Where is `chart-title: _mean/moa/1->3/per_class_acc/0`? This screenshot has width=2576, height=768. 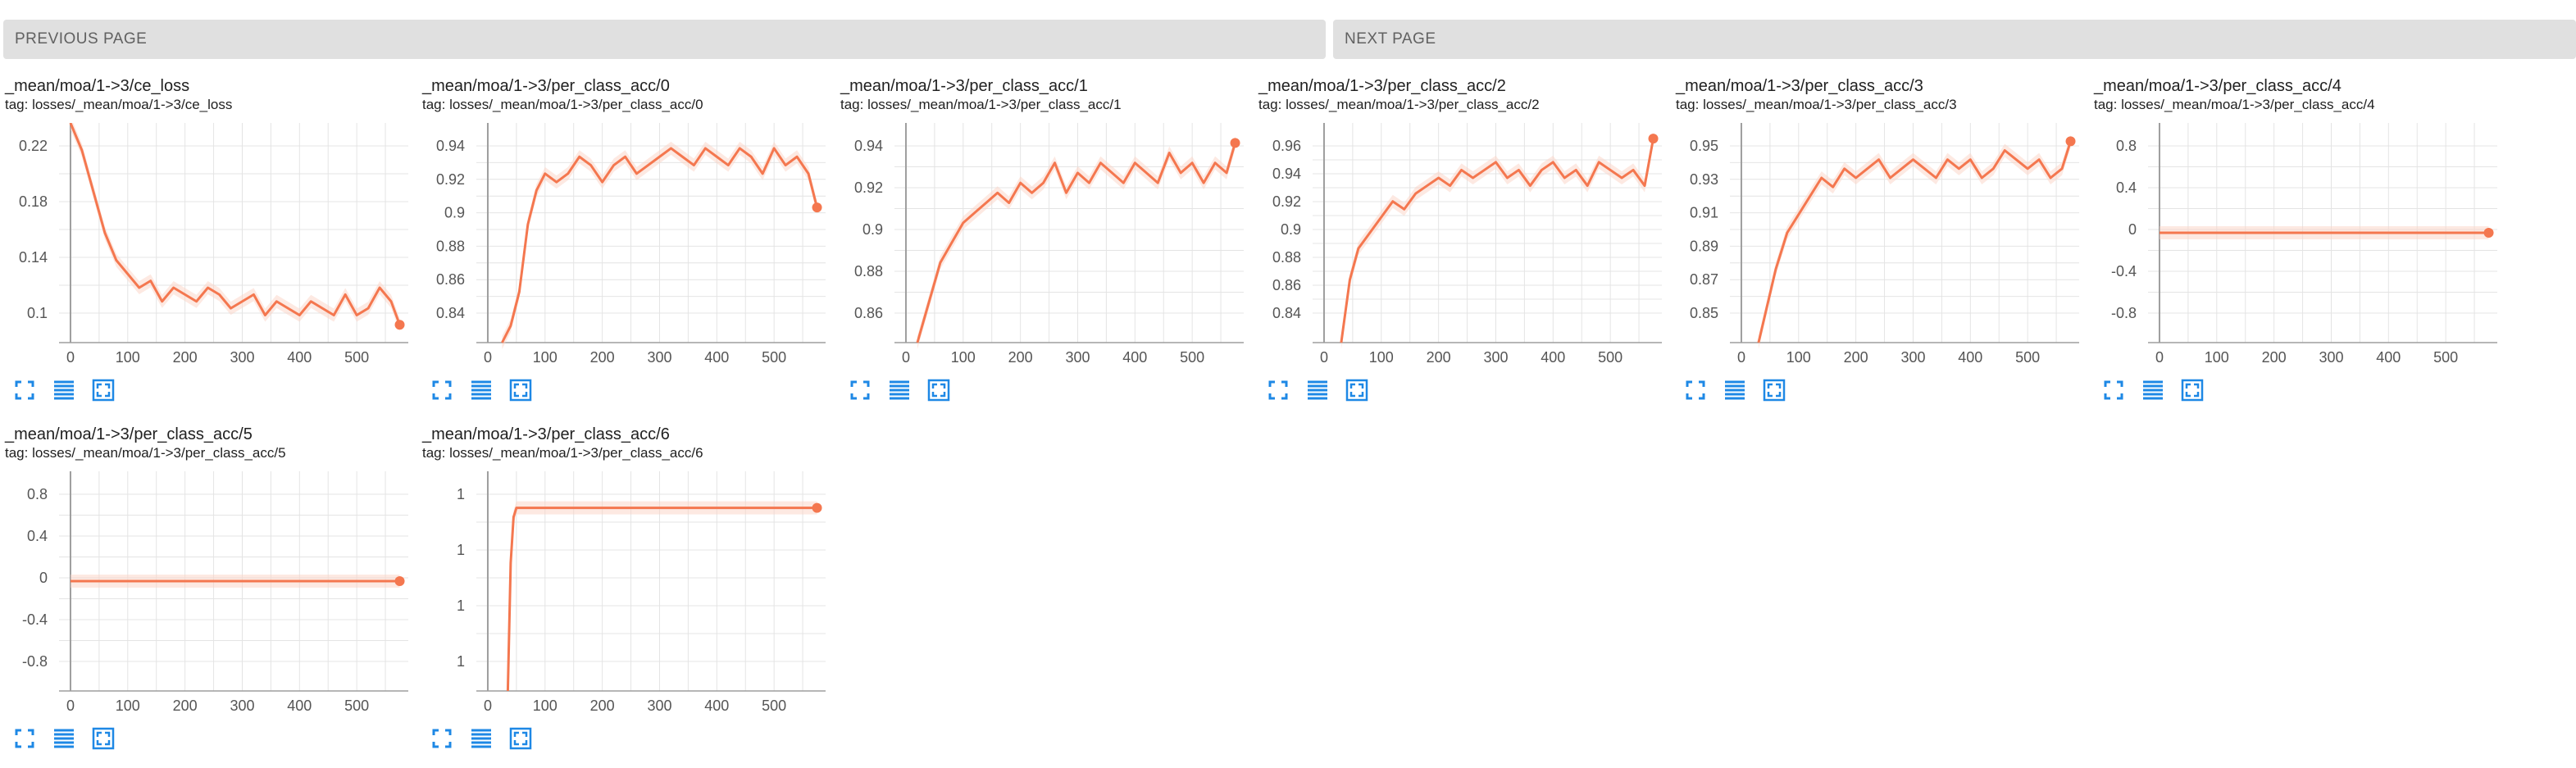
chart-title: _mean/moa/1->3/per_class_acc/0 is located at coordinates (546, 86).